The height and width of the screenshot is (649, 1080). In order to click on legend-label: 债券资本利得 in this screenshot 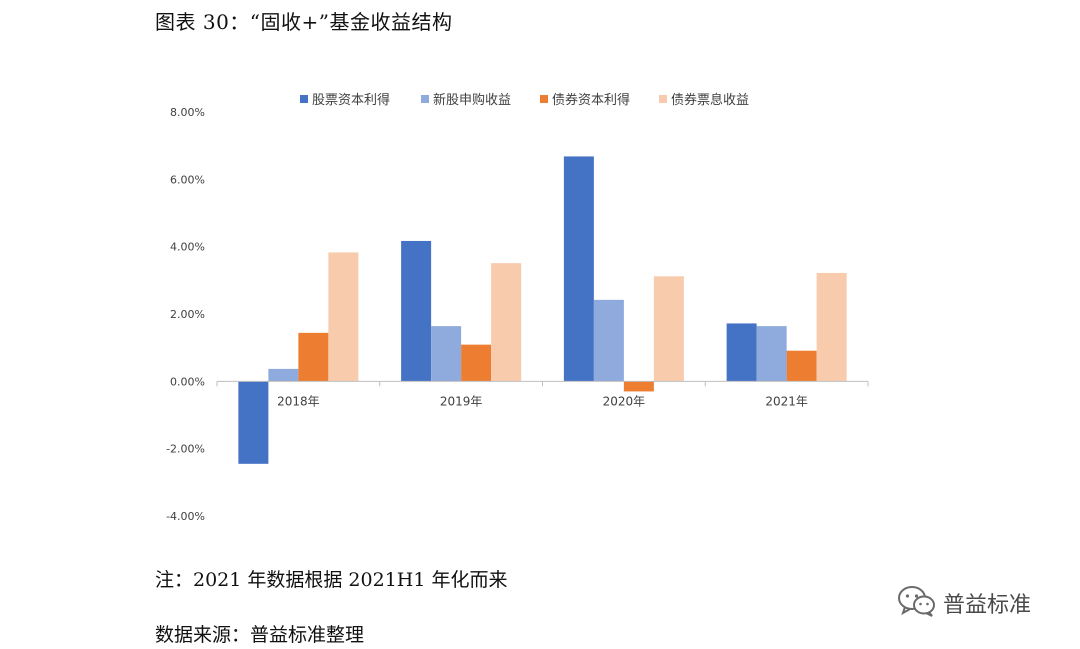, I will do `click(591, 100)`.